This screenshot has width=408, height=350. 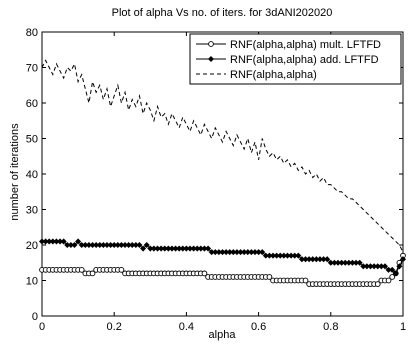 What do you see at coordinates (32, 104) in the screenshot?
I see `y-tick-label: 60` at bounding box center [32, 104].